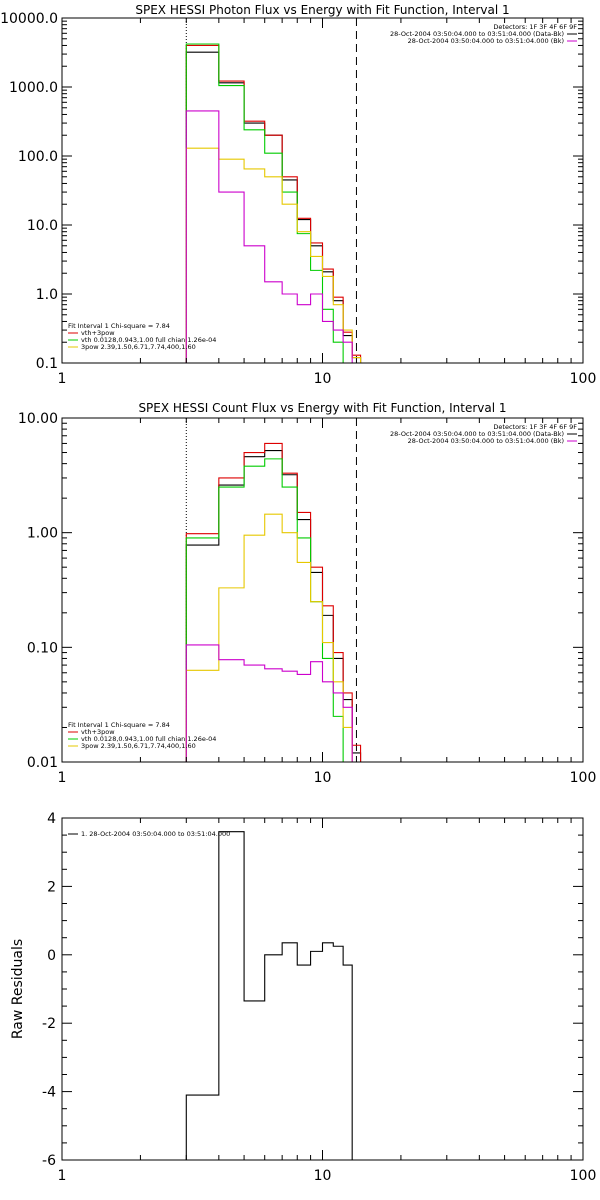 The image size is (600, 1200). What do you see at coordinates (47, 295) in the screenshot?
I see `chart-1-y-tick-label: 1.0` at bounding box center [47, 295].